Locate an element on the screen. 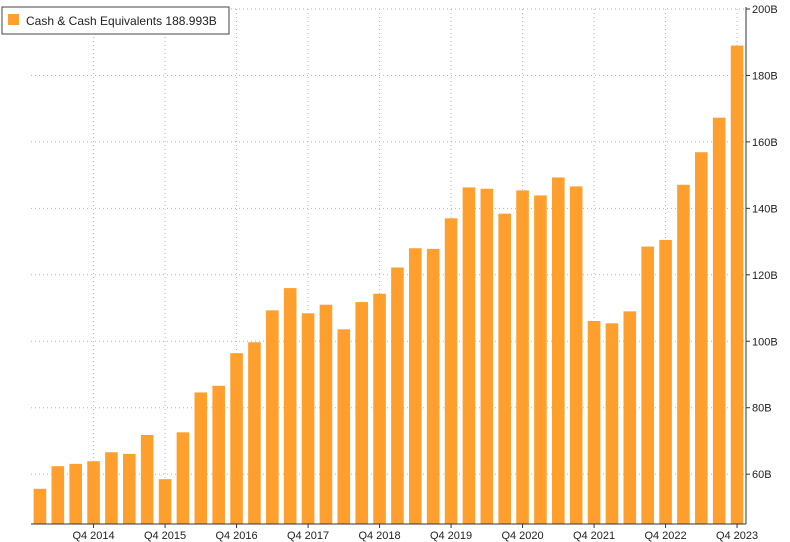 The width and height of the screenshot is (790, 542). y-tick-label: 80B is located at coordinates (762, 409).